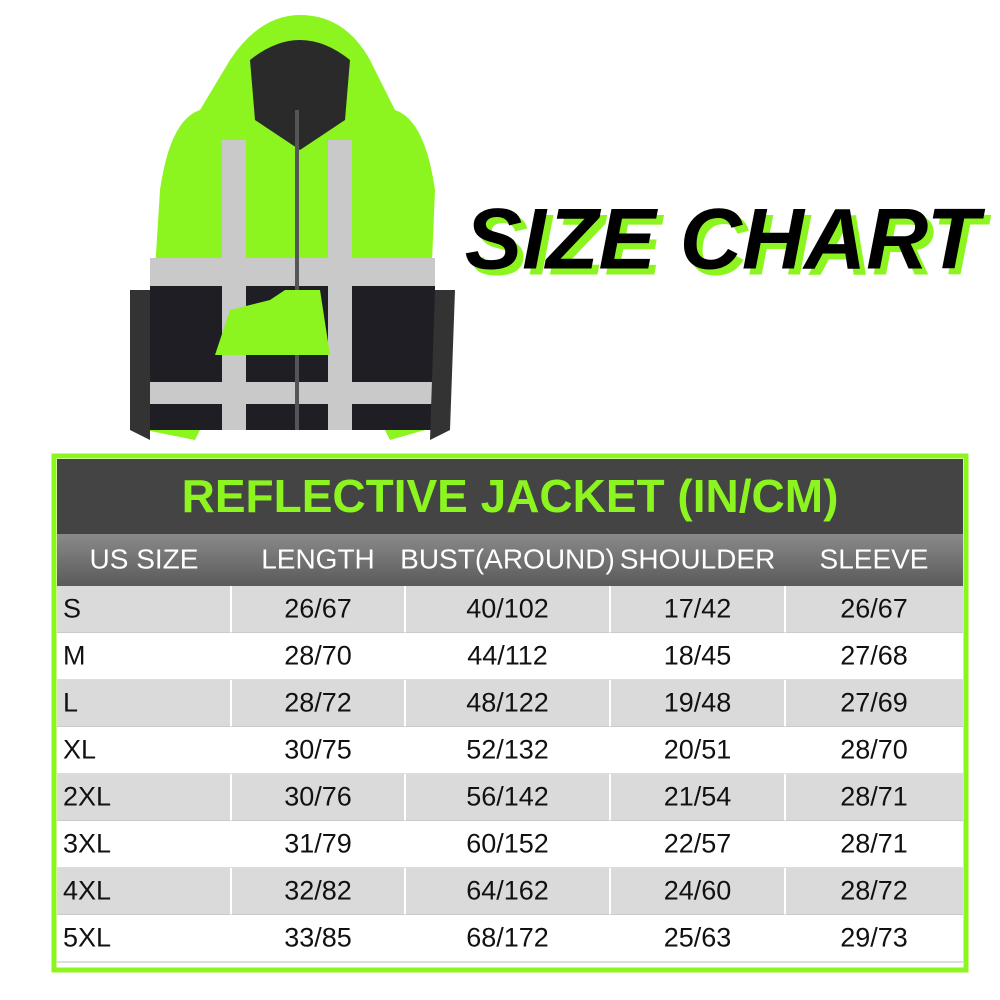 The width and height of the screenshot is (1000, 1000). I want to click on cell: 30/76, so click(318, 797).